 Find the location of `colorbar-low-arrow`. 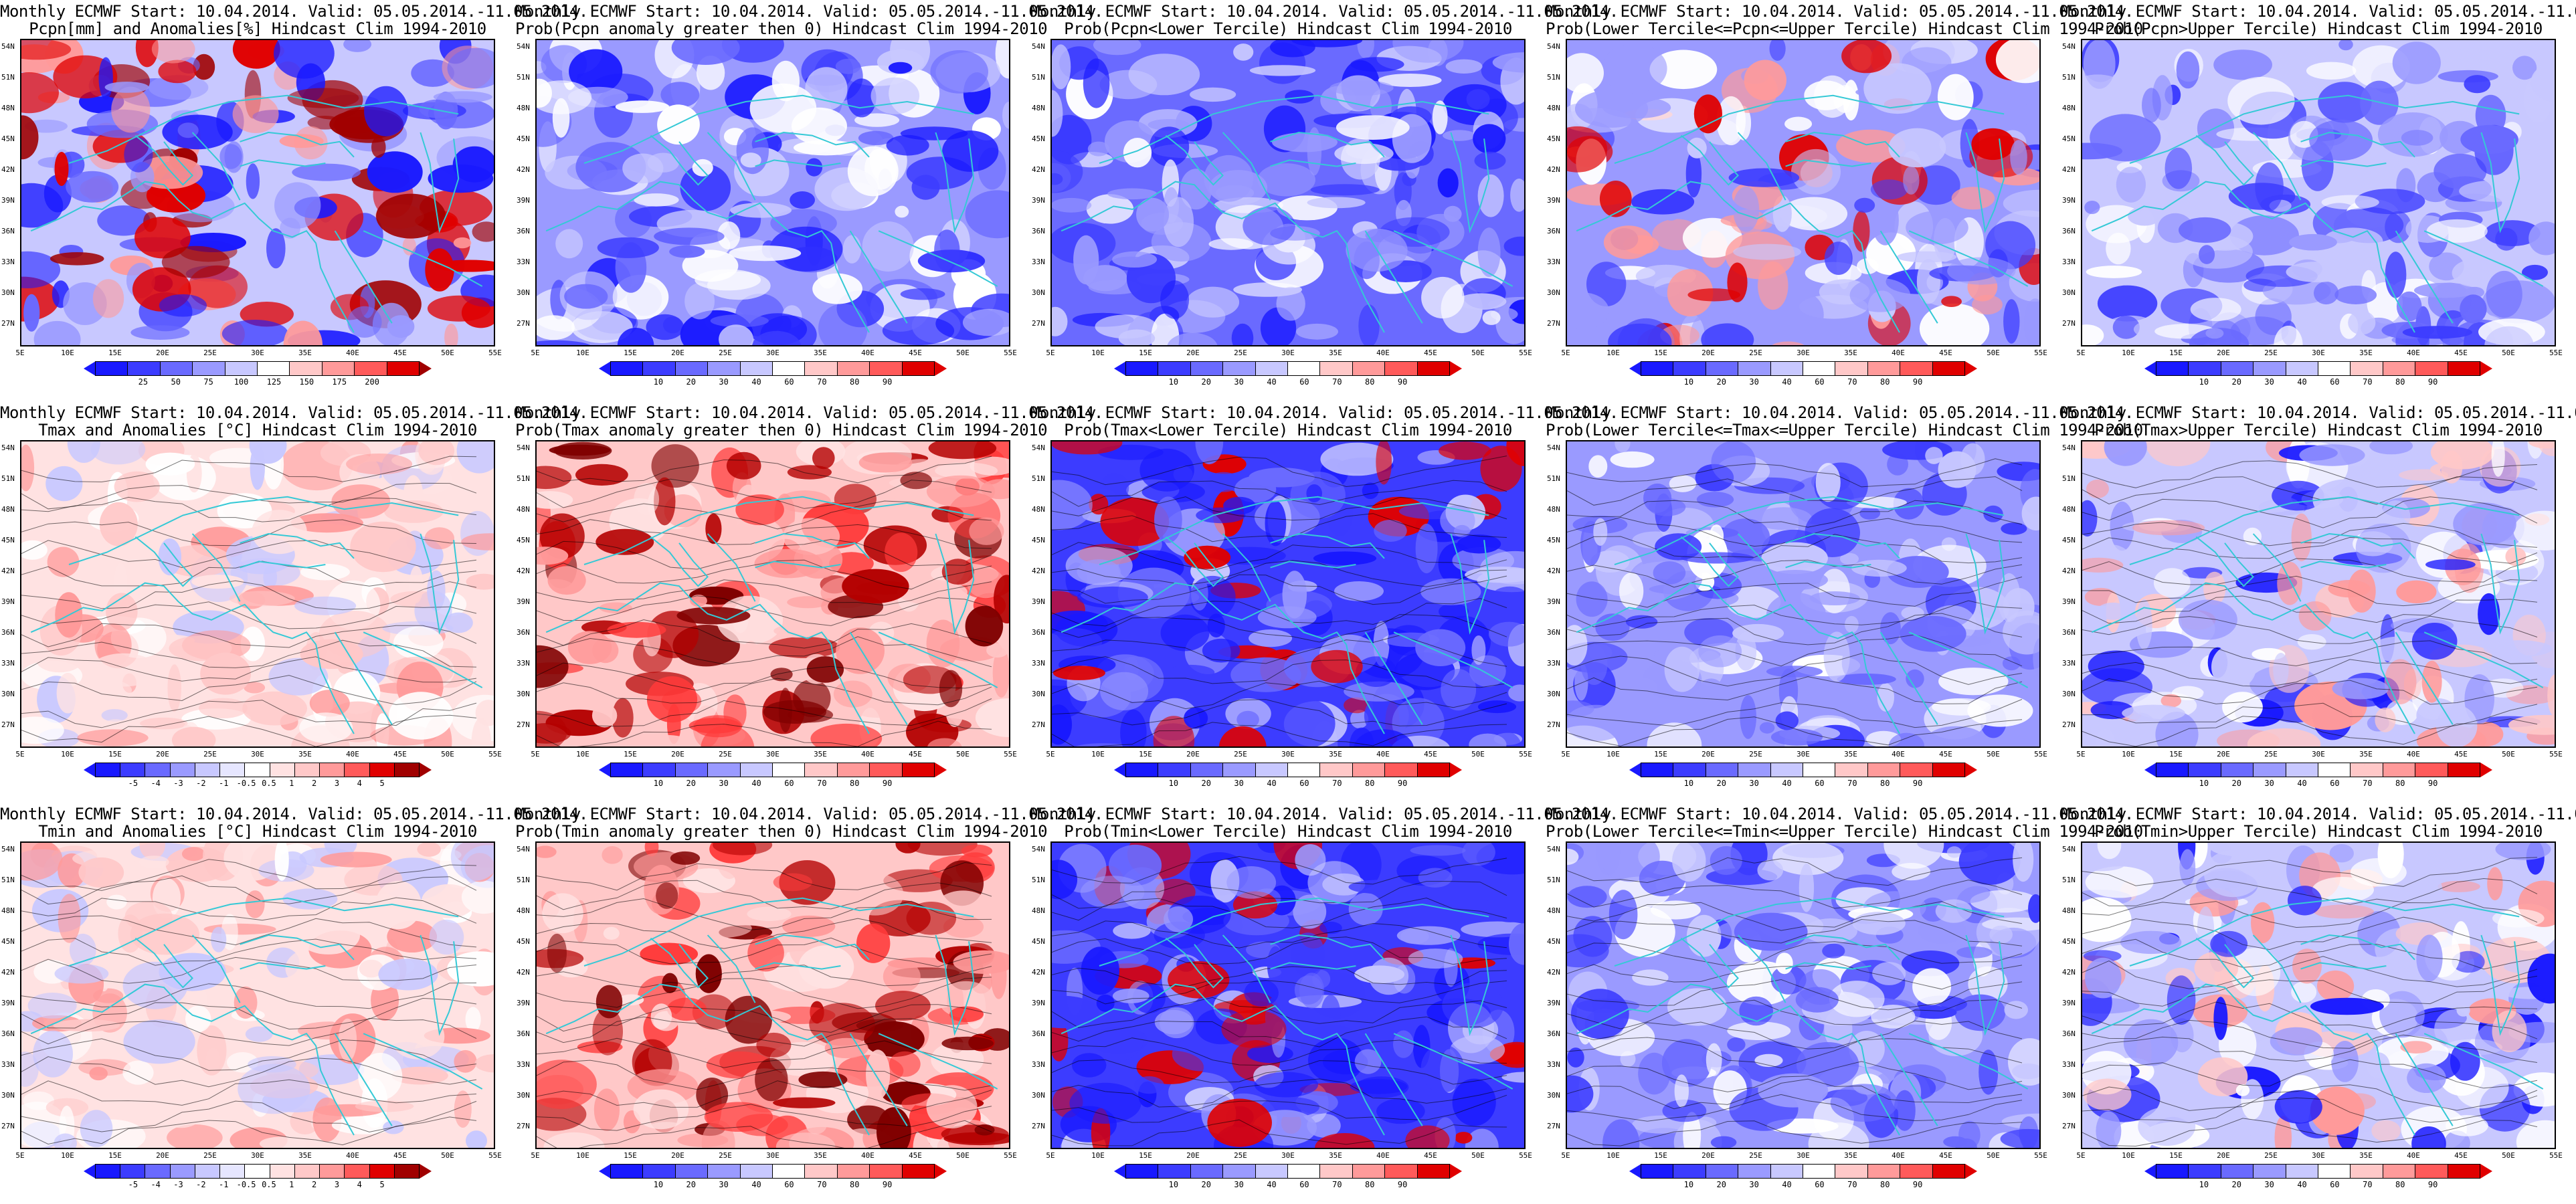

colorbar-low-arrow is located at coordinates (605, 770).